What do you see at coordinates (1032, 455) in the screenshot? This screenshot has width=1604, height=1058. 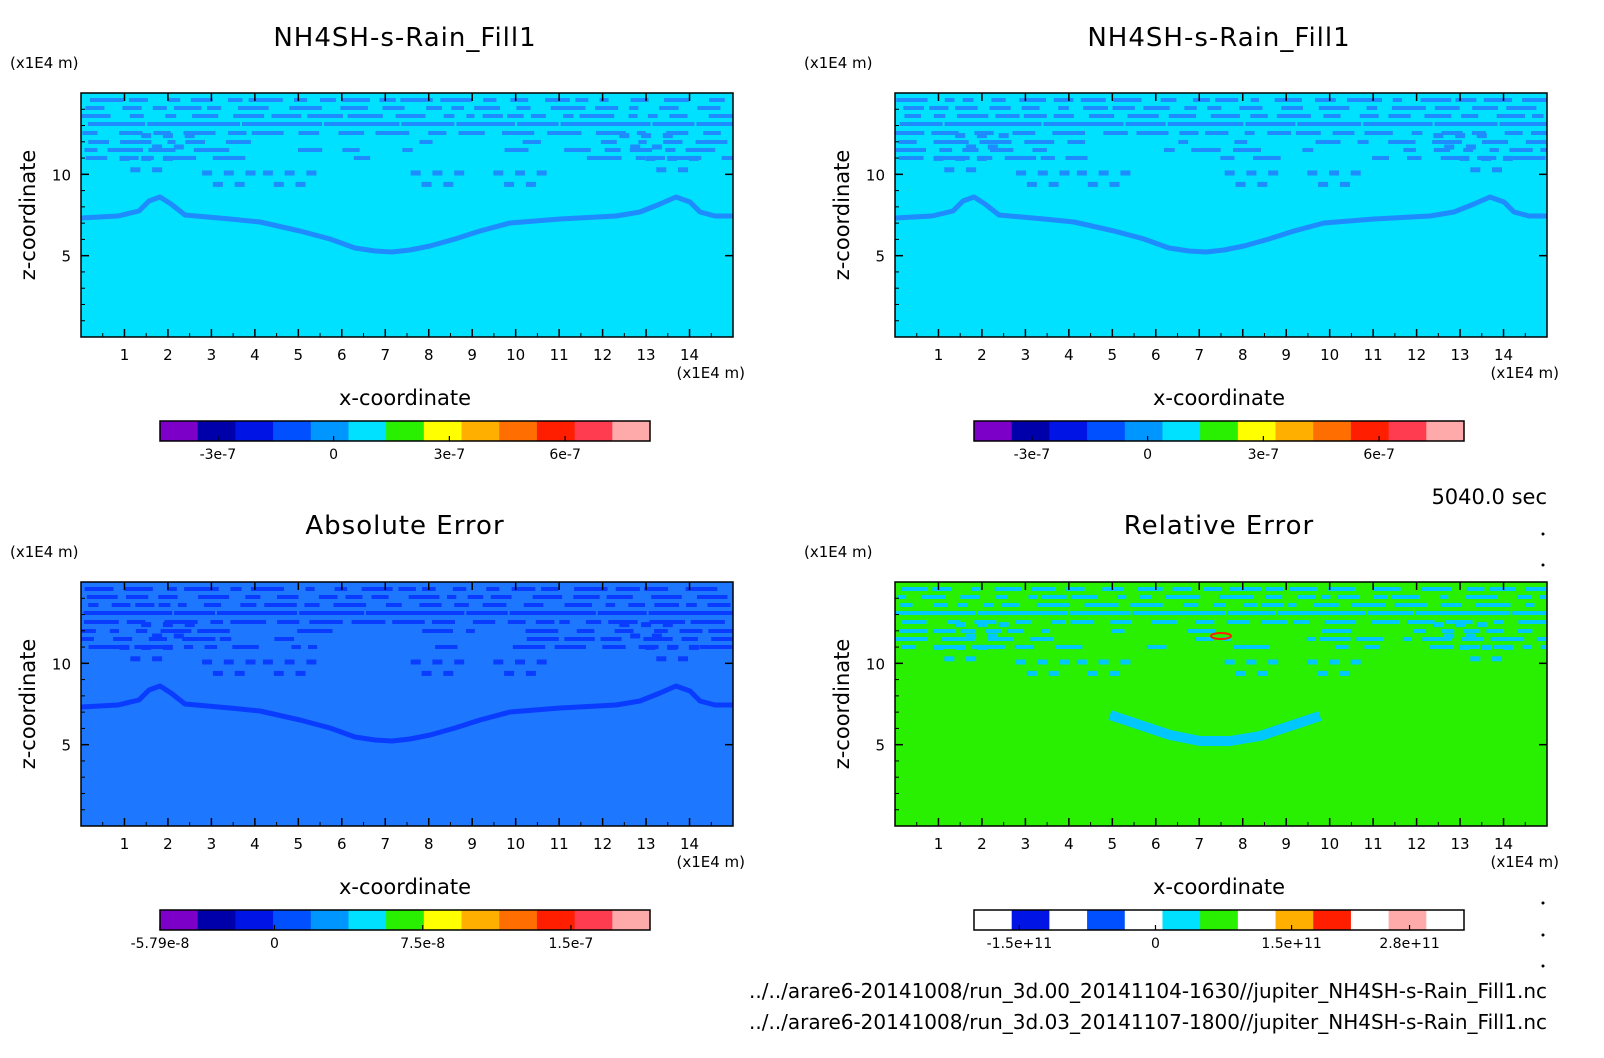 I see `colorbar-tick-label: -3e-7` at bounding box center [1032, 455].